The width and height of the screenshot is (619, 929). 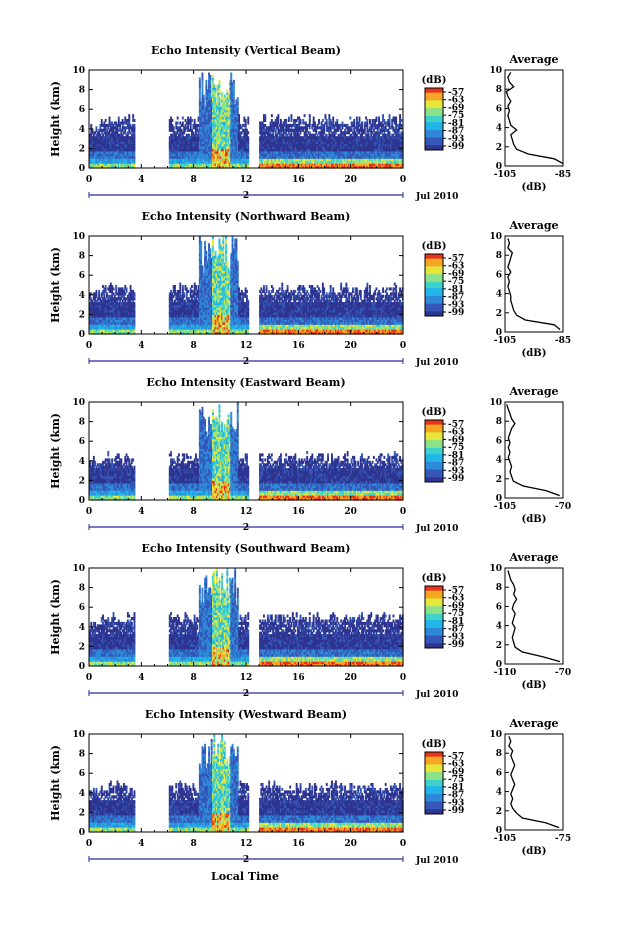 What do you see at coordinates (141, 180) in the screenshot?
I see `x-tick-label: 4` at bounding box center [141, 180].